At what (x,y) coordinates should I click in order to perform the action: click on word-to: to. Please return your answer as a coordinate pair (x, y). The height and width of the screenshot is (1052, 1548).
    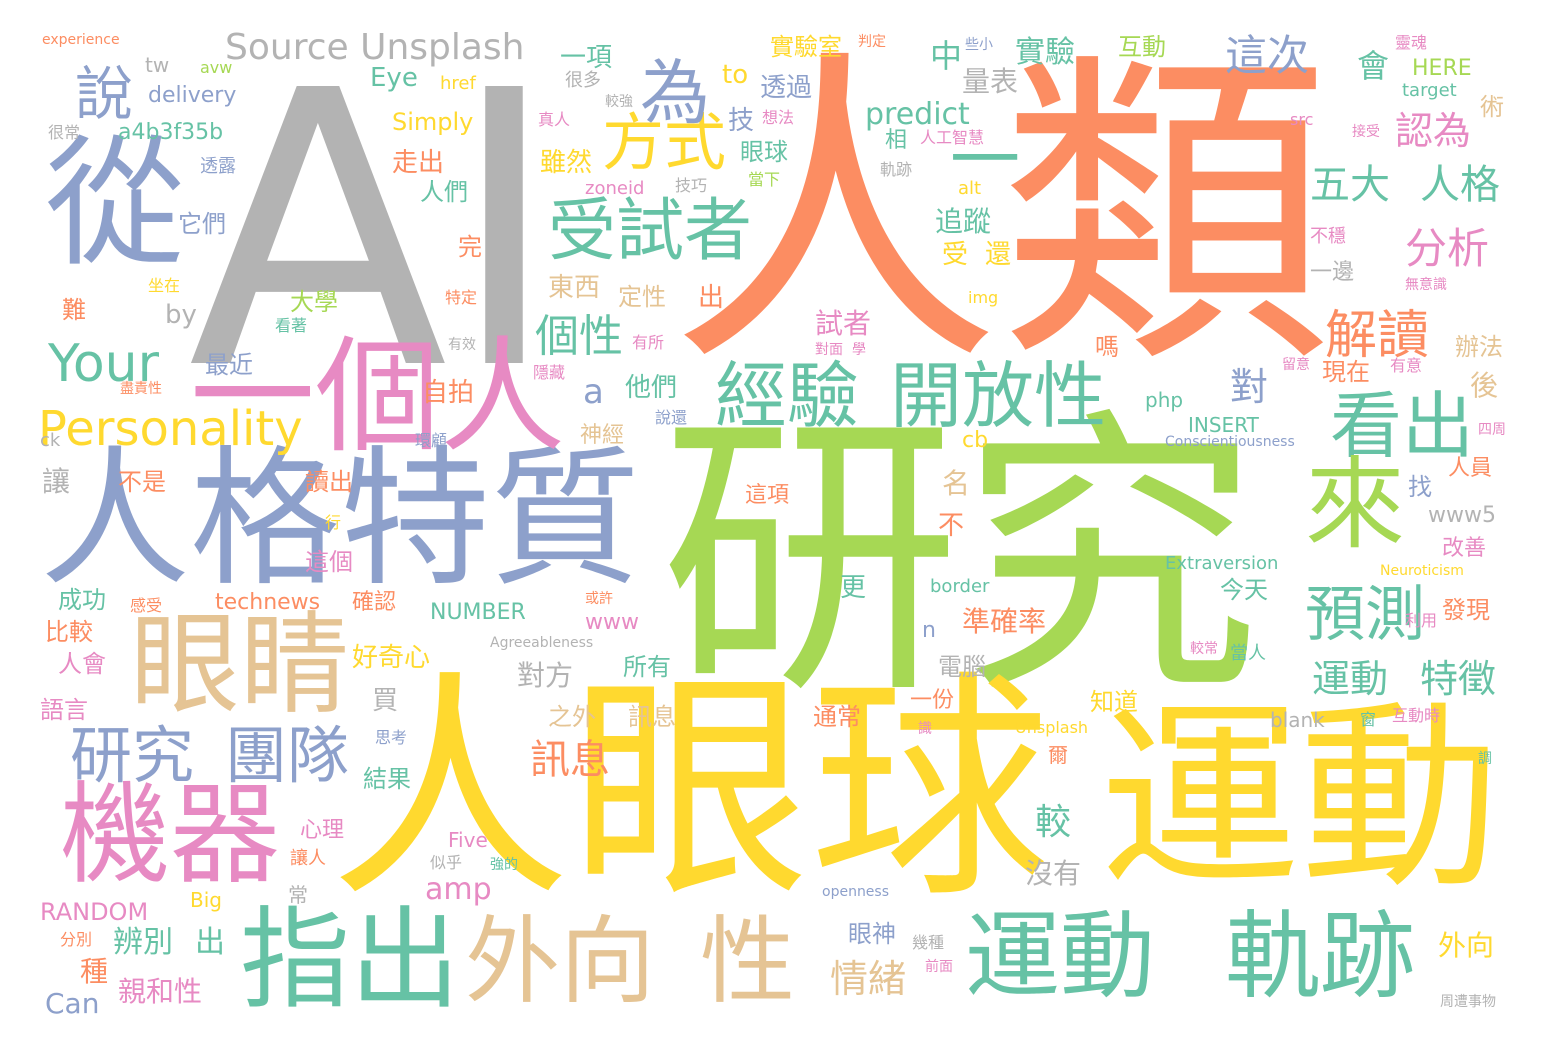
    Looking at the image, I should click on (735, 75).